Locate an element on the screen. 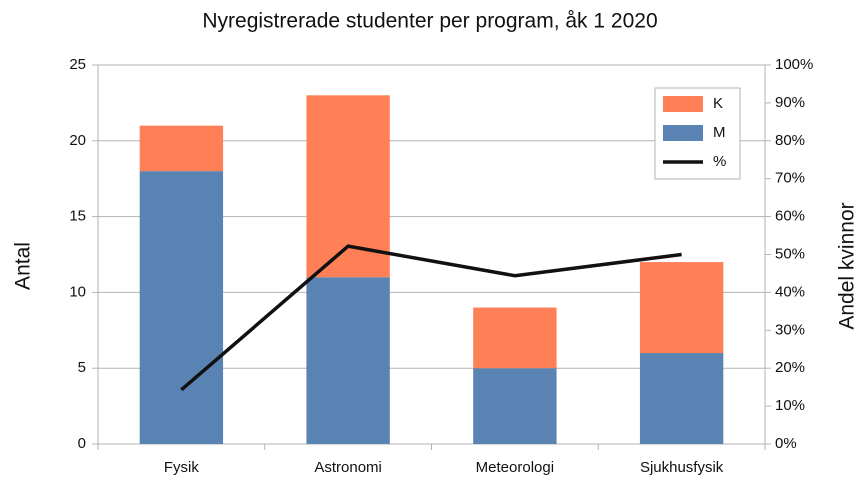 This screenshot has width=860, height=485. y-axis-label: Antal is located at coordinates (23, 266).